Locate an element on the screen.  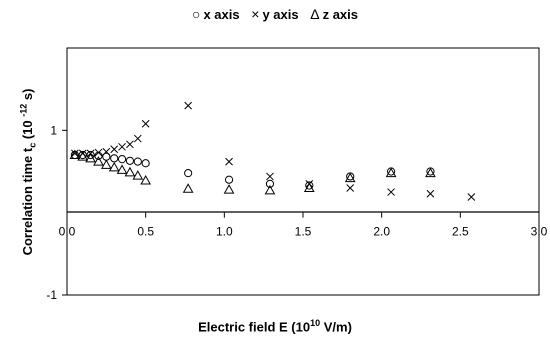
y-tick-label: 1 is located at coordinates (53, 130).